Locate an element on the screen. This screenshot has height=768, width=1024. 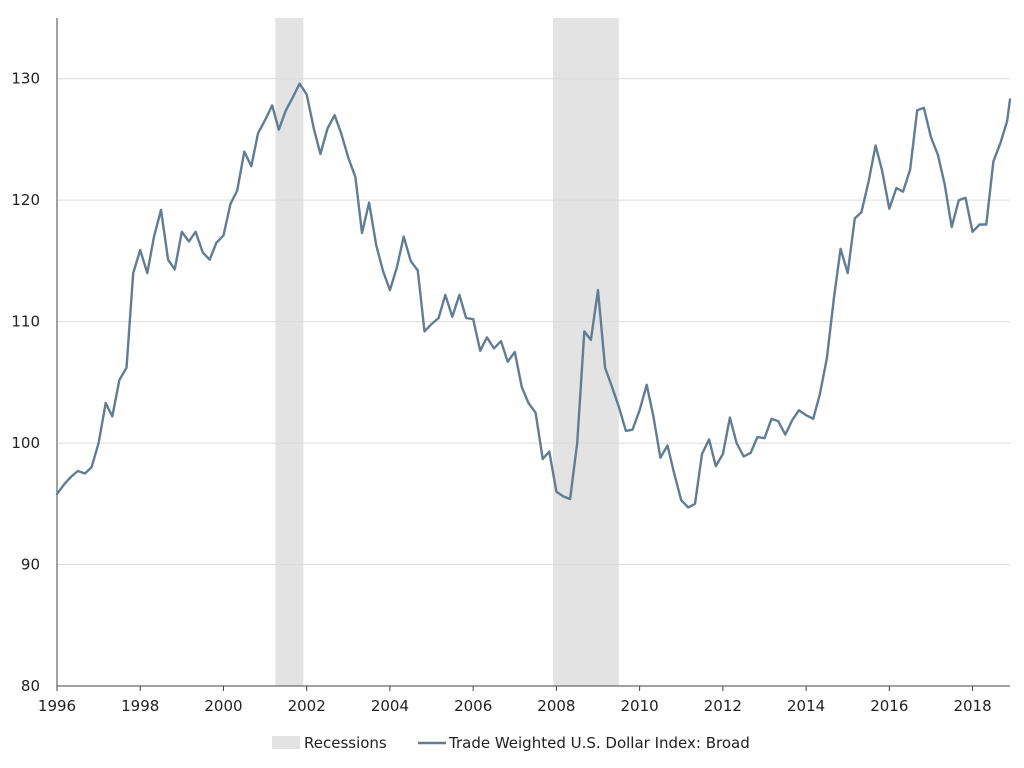
x-tick-label: 2018 is located at coordinates (972, 706).